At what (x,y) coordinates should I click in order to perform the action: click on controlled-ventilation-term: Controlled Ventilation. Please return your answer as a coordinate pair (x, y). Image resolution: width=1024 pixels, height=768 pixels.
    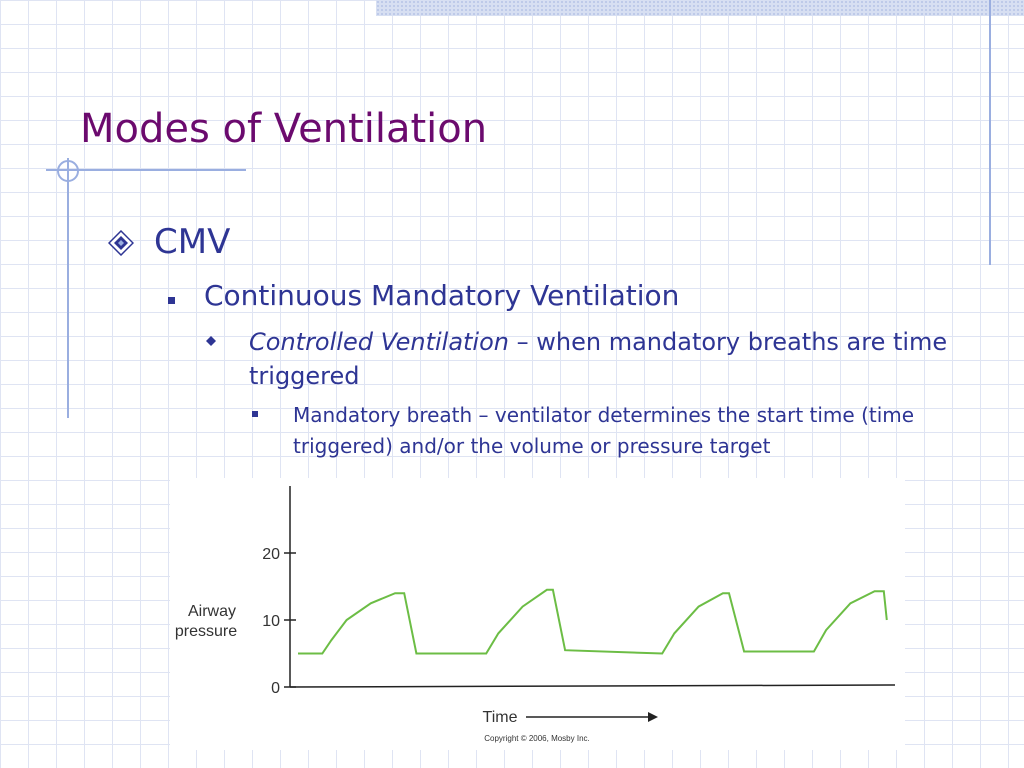
    Looking at the image, I should click on (379, 342).